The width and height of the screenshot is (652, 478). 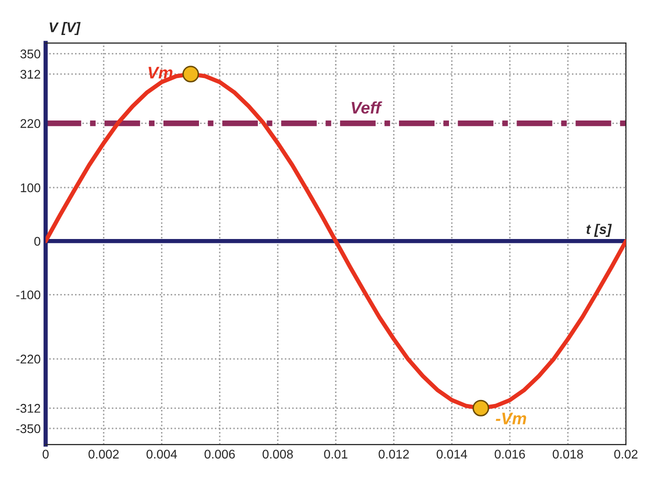 What do you see at coordinates (336, 454) in the screenshot?
I see `x-tick-label: 0.01` at bounding box center [336, 454].